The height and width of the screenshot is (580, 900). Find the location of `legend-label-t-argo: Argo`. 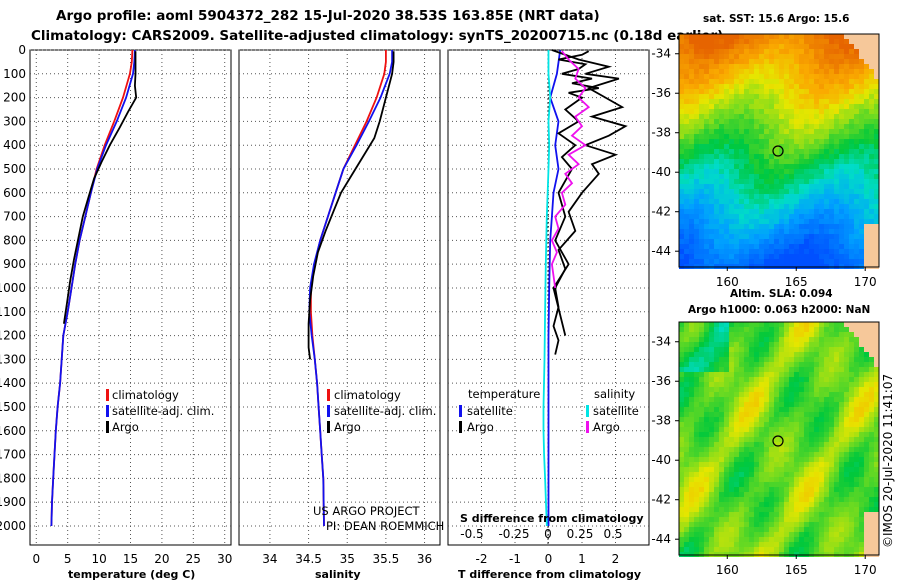

legend-label-t-argo: Argo is located at coordinates (480, 427).